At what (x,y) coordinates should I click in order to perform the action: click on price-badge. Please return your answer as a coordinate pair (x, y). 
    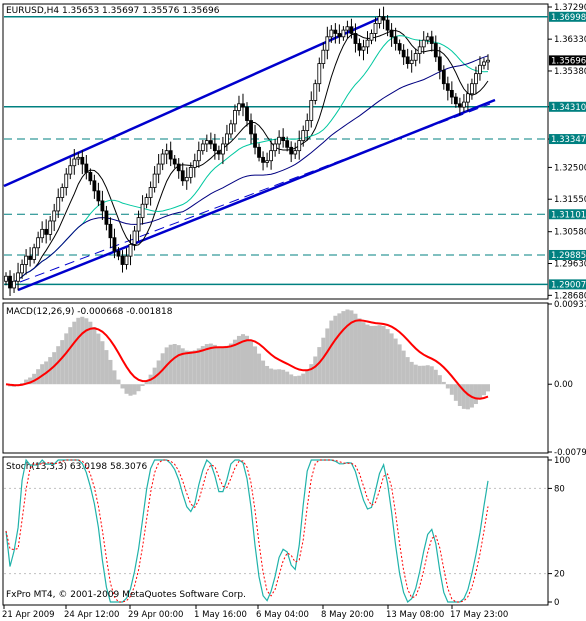
    Looking at the image, I should click on (567, 284).